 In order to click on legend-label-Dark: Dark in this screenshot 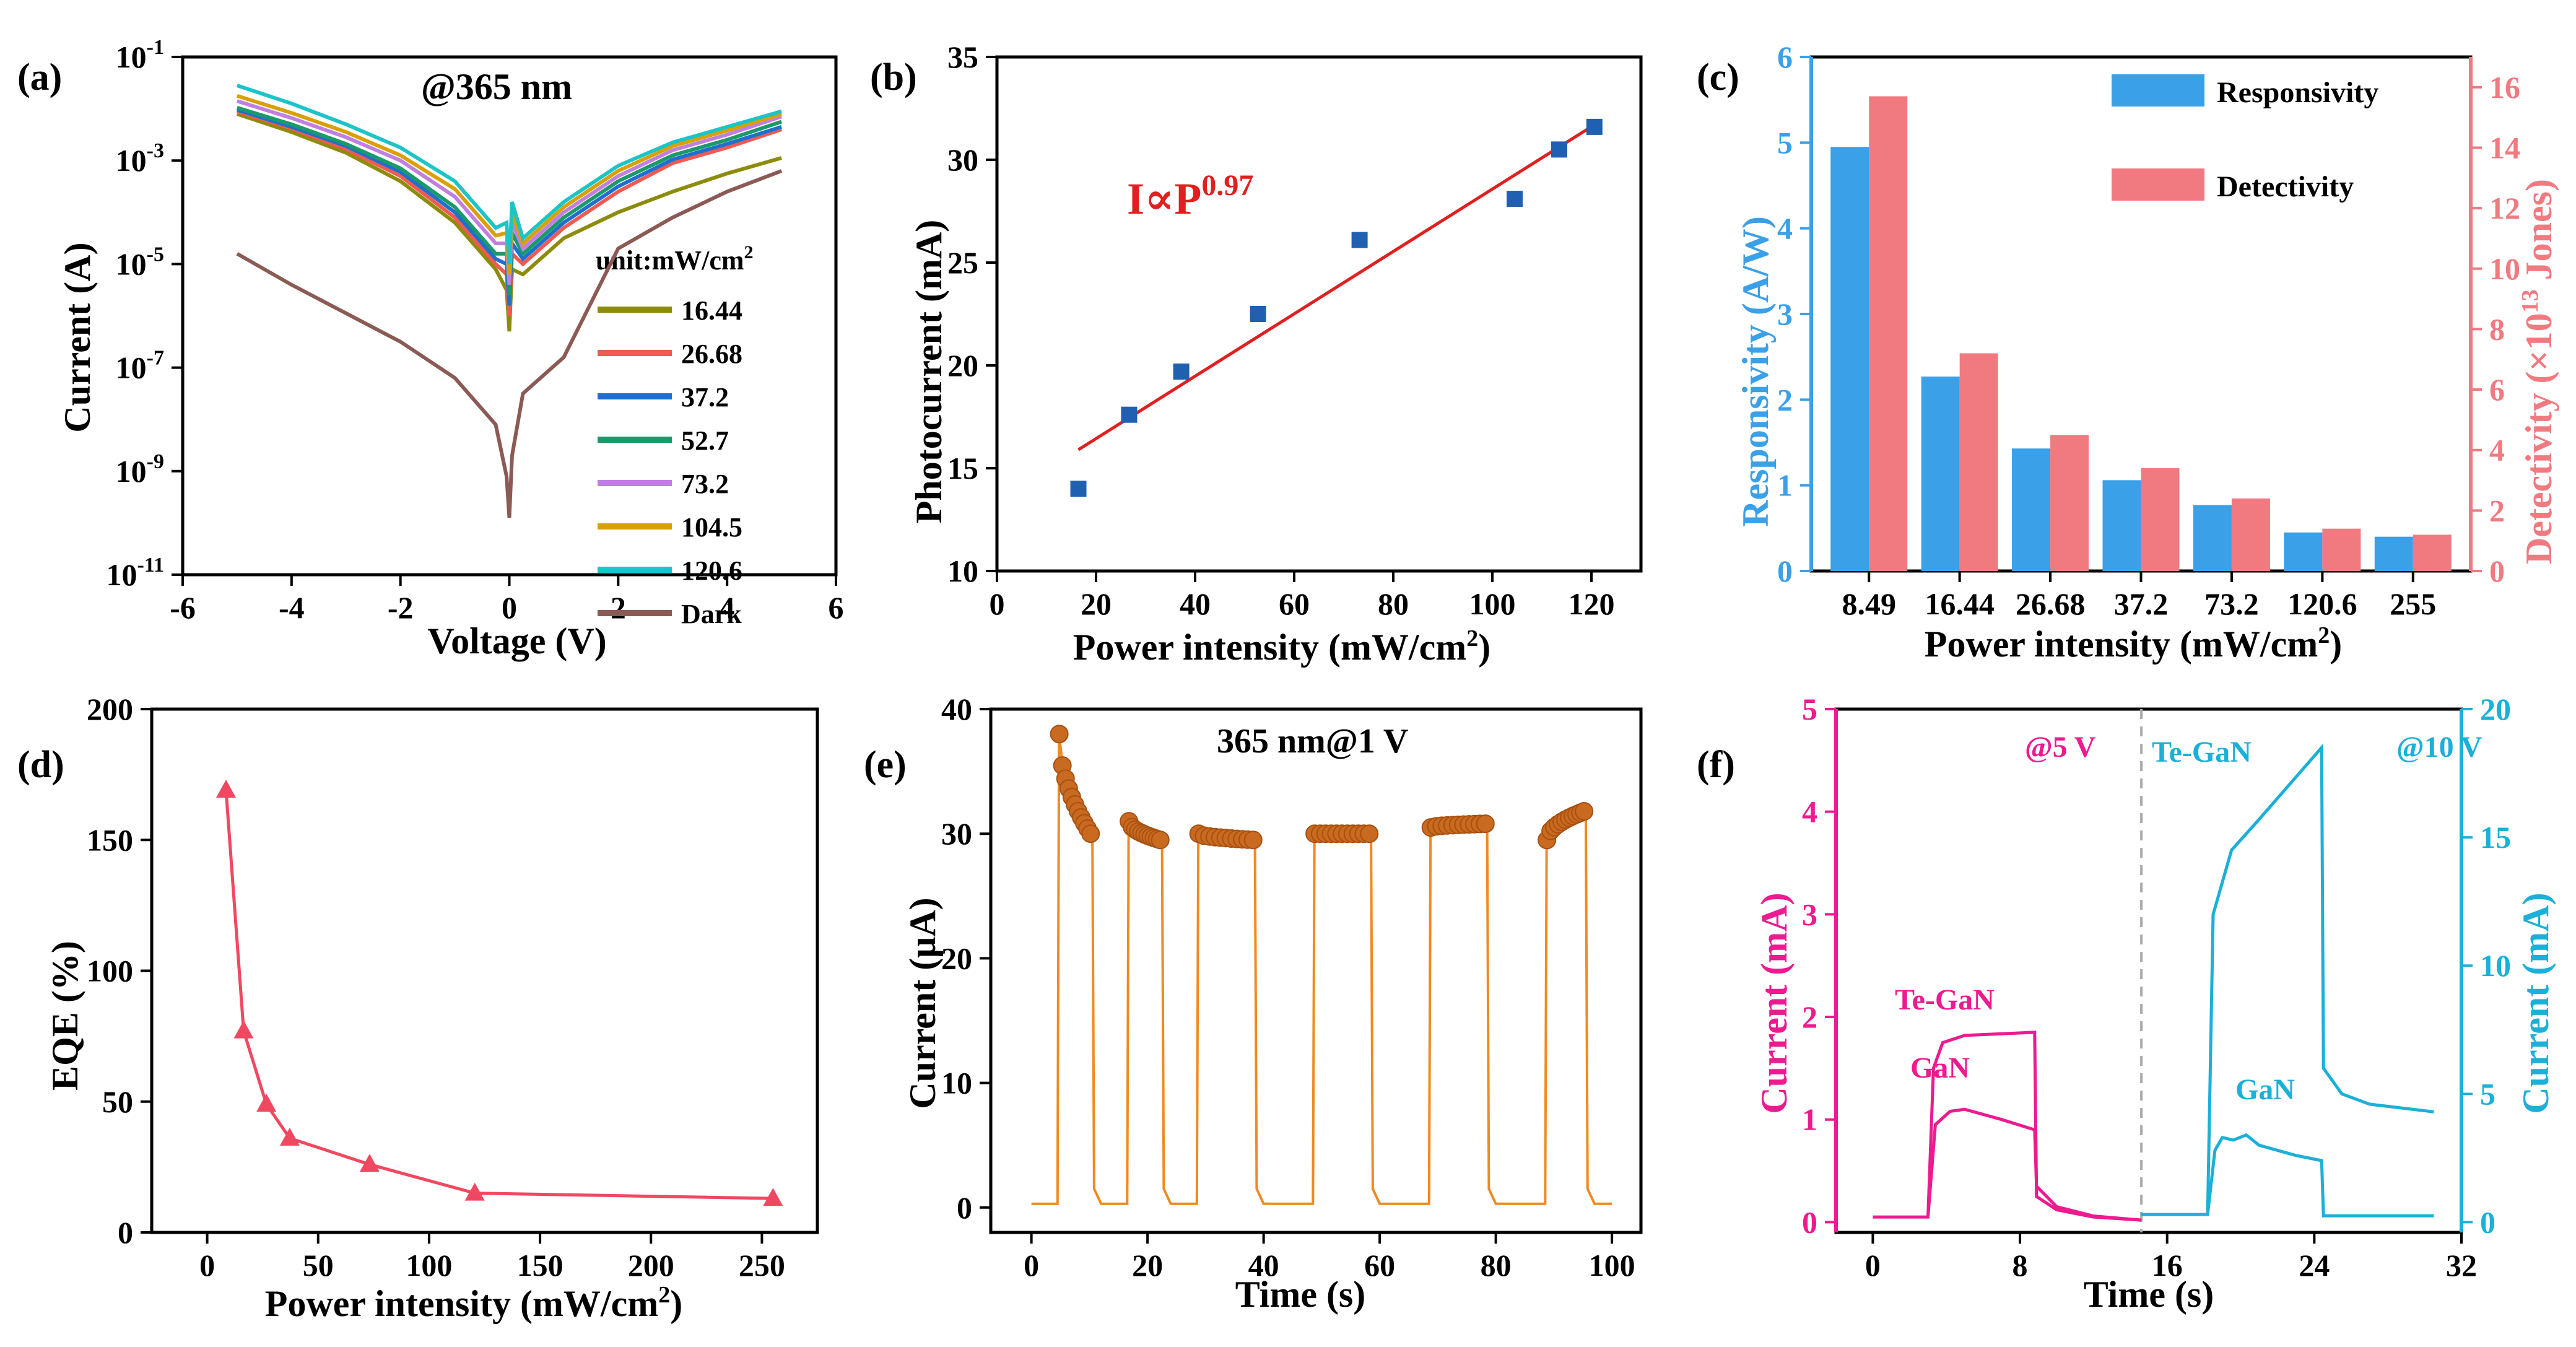, I will do `click(711, 614)`.